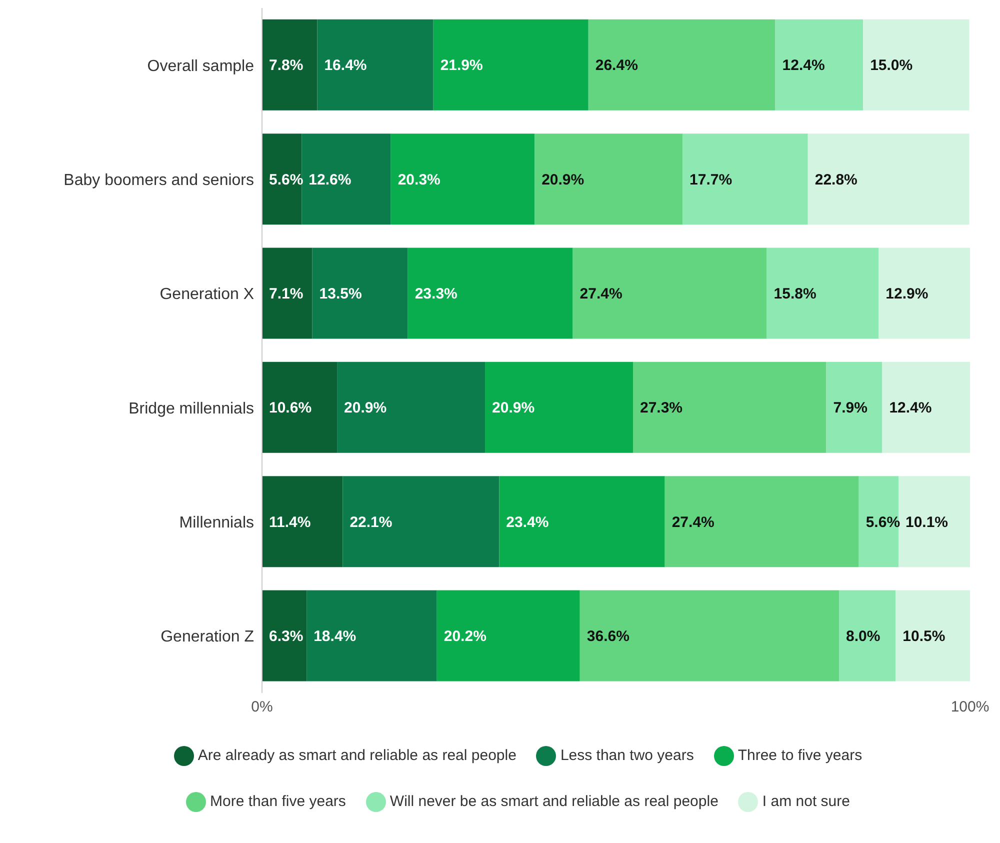 The width and height of the screenshot is (1000, 843). Describe the element at coordinates (850, 408) in the screenshot. I see `data-label: 7.9%` at that location.